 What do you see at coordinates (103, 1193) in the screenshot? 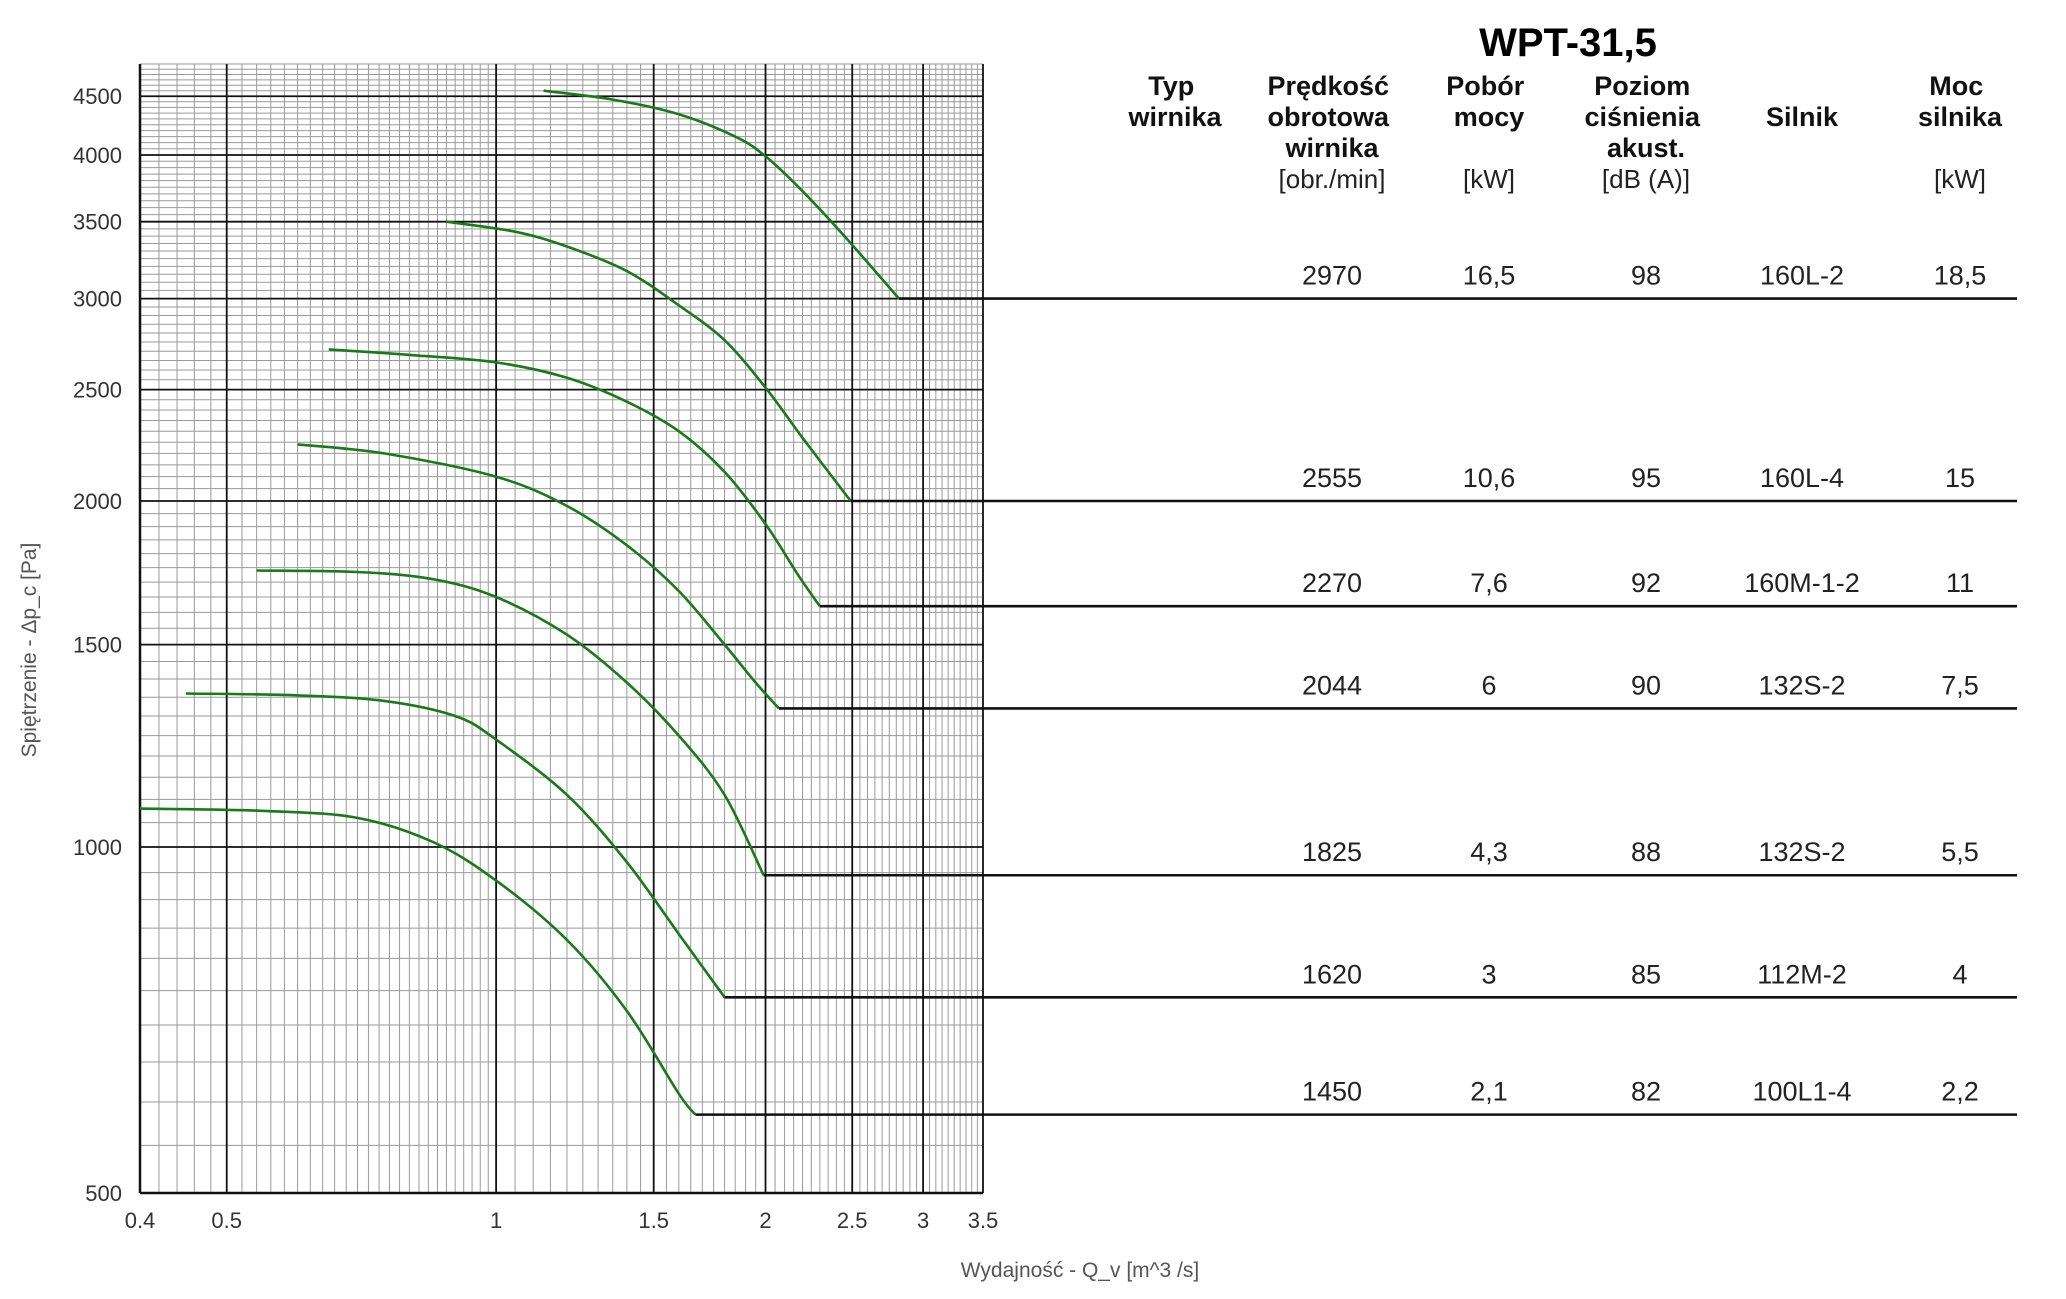
I see `y-tick-label: 500` at bounding box center [103, 1193].